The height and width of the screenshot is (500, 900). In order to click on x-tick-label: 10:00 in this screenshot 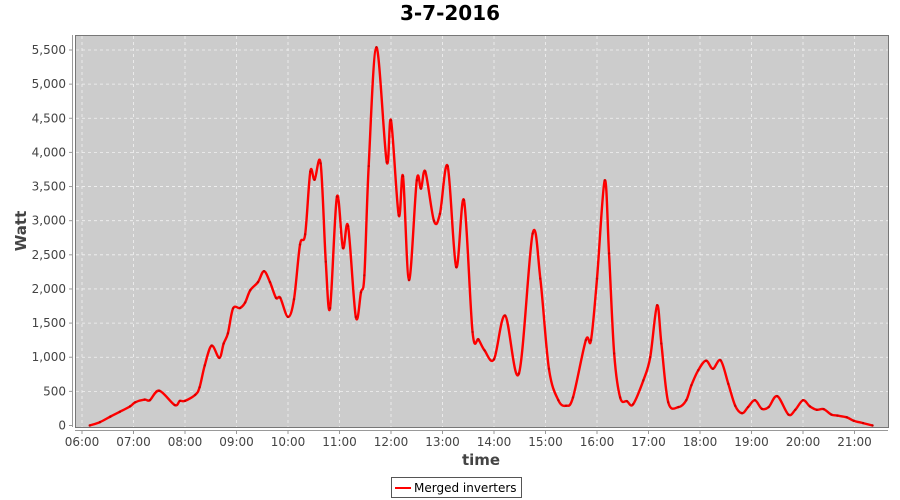, I will do `click(288, 442)`.